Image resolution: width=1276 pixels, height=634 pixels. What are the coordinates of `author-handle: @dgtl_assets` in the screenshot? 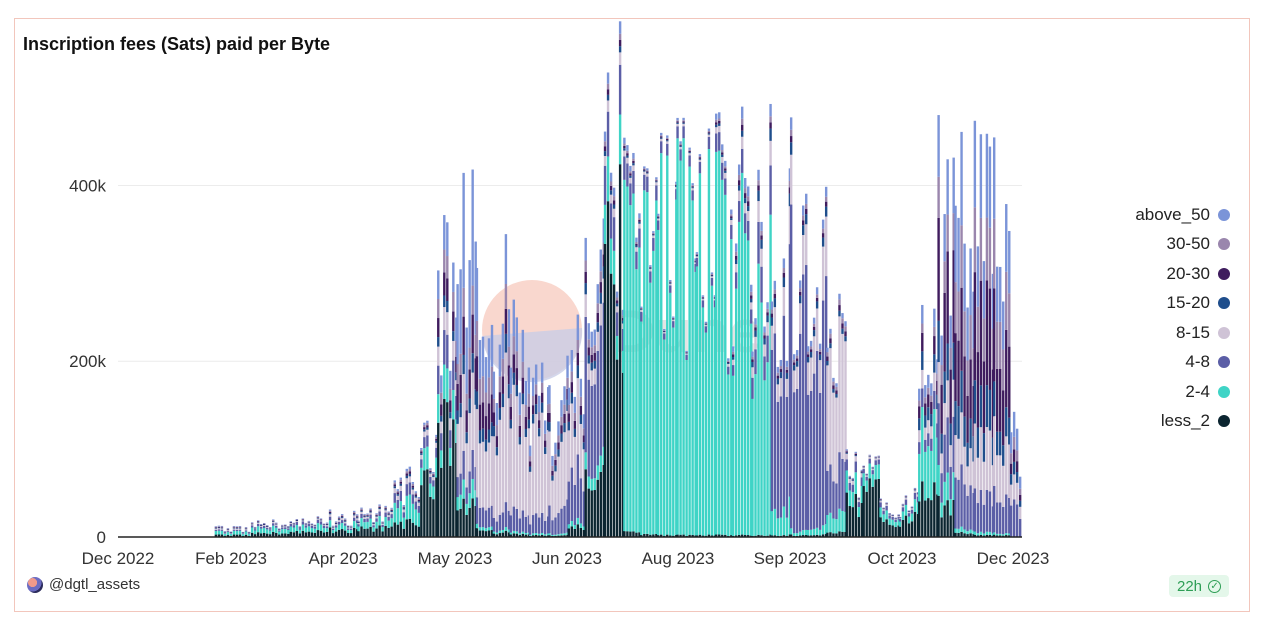 It's located at (95, 584).